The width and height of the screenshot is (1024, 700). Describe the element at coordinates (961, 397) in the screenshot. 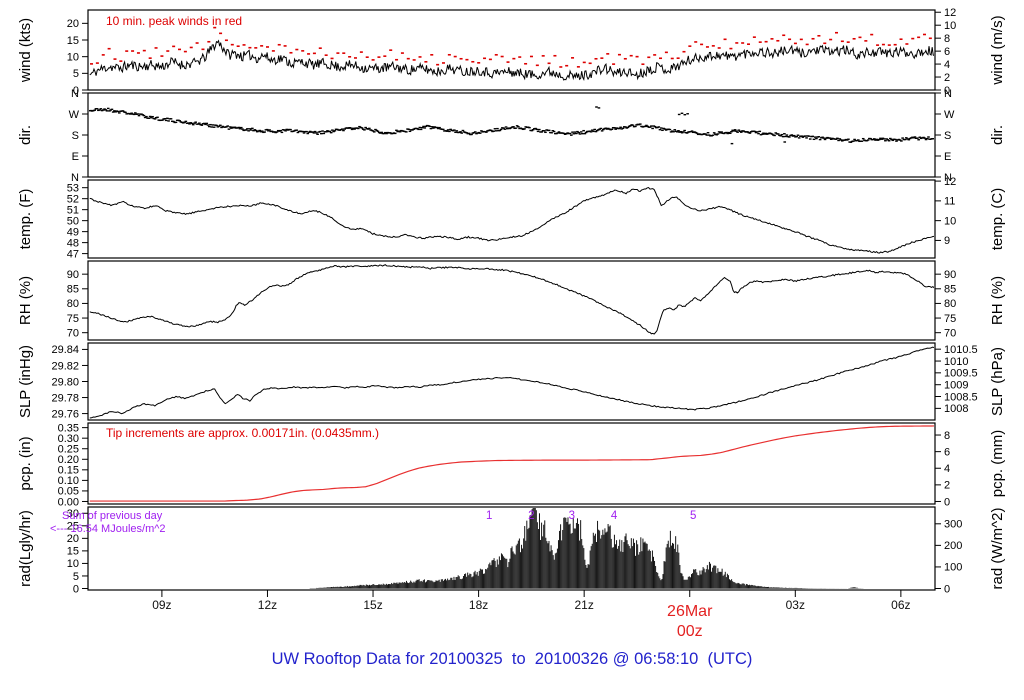

I see `slp-right-tick-label: 1008.5` at that location.